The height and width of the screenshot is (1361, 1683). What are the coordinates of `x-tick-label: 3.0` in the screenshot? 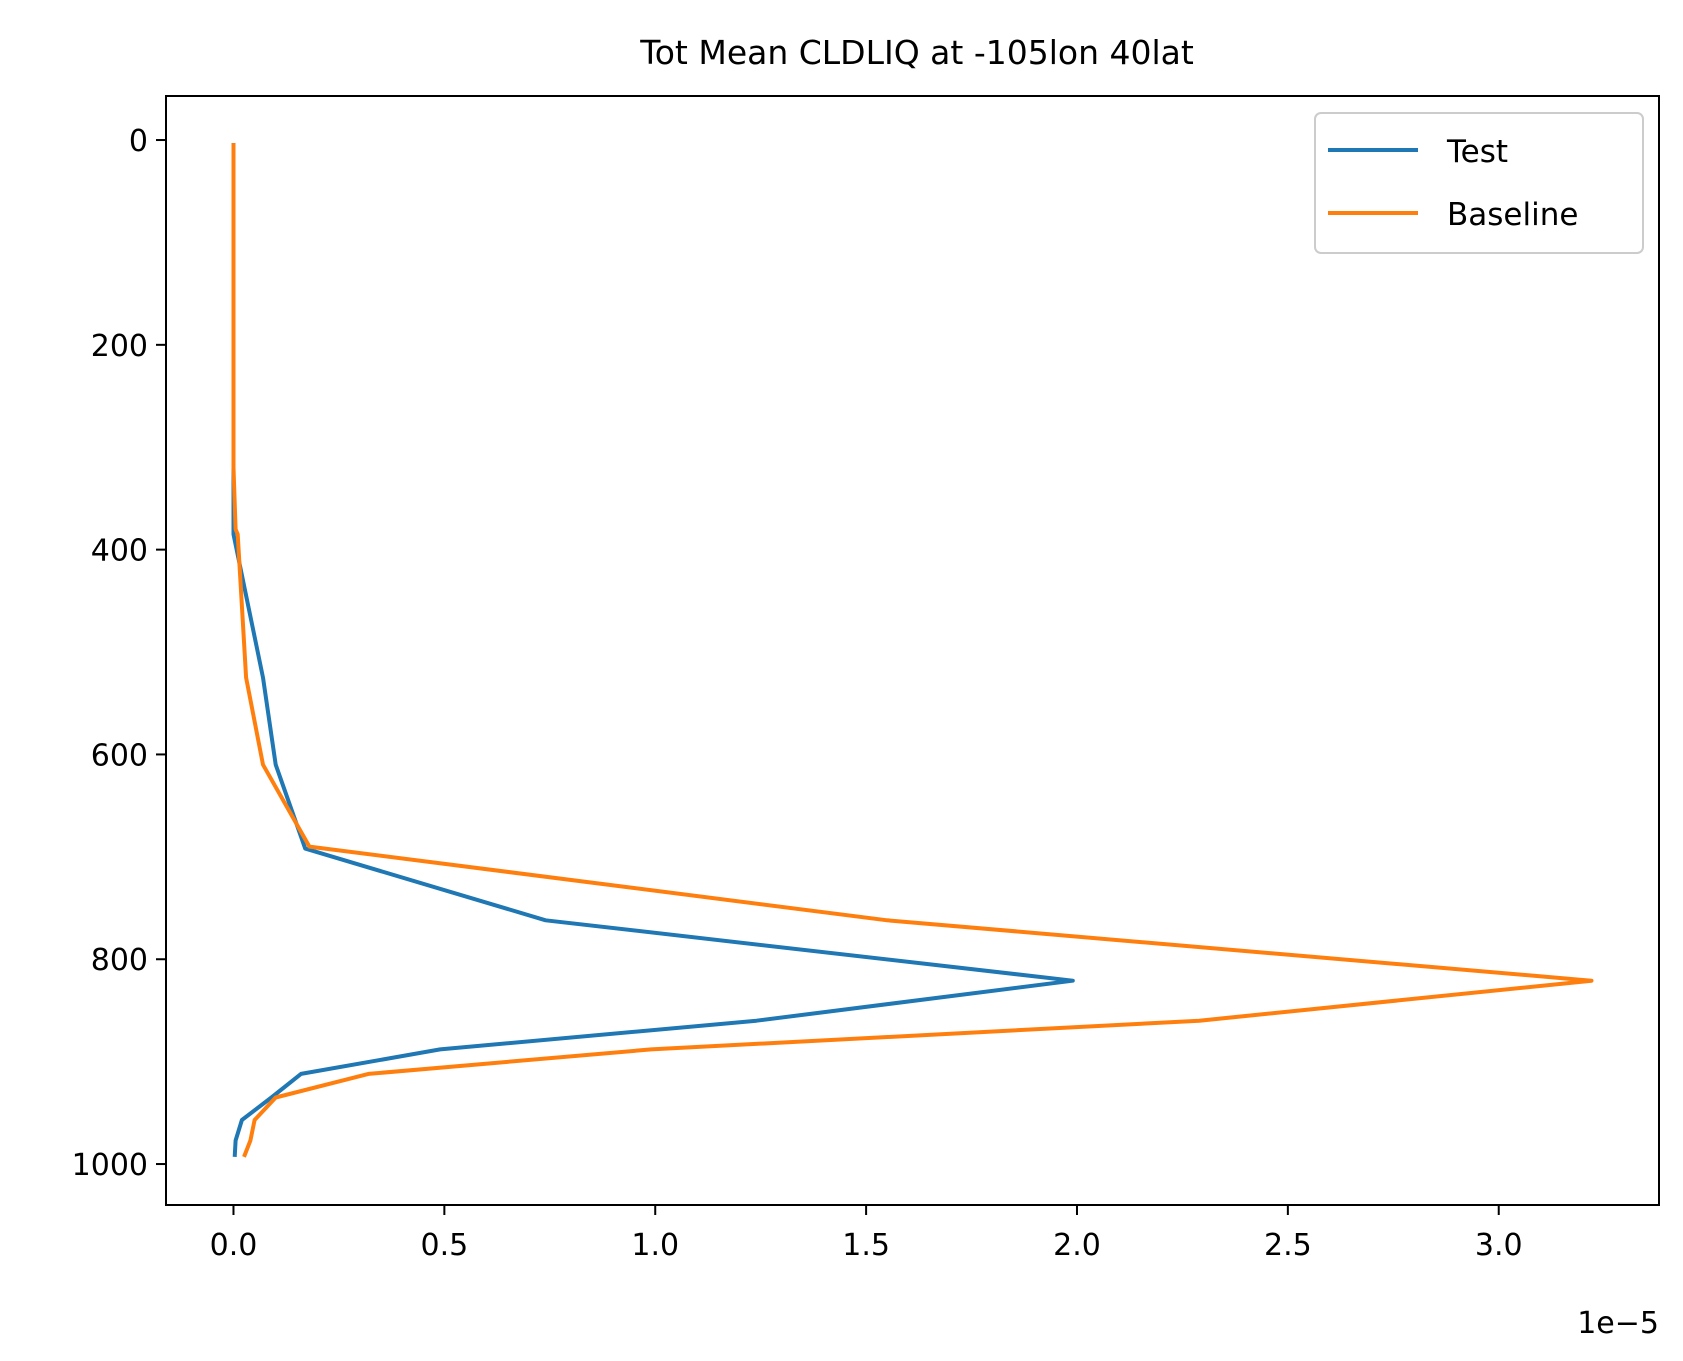 It's located at (1499, 1245).